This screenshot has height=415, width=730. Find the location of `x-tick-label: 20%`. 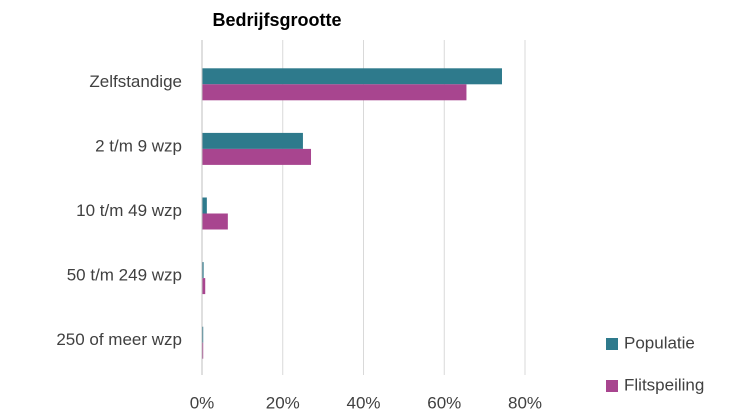

x-tick-label: 20% is located at coordinates (283, 402).